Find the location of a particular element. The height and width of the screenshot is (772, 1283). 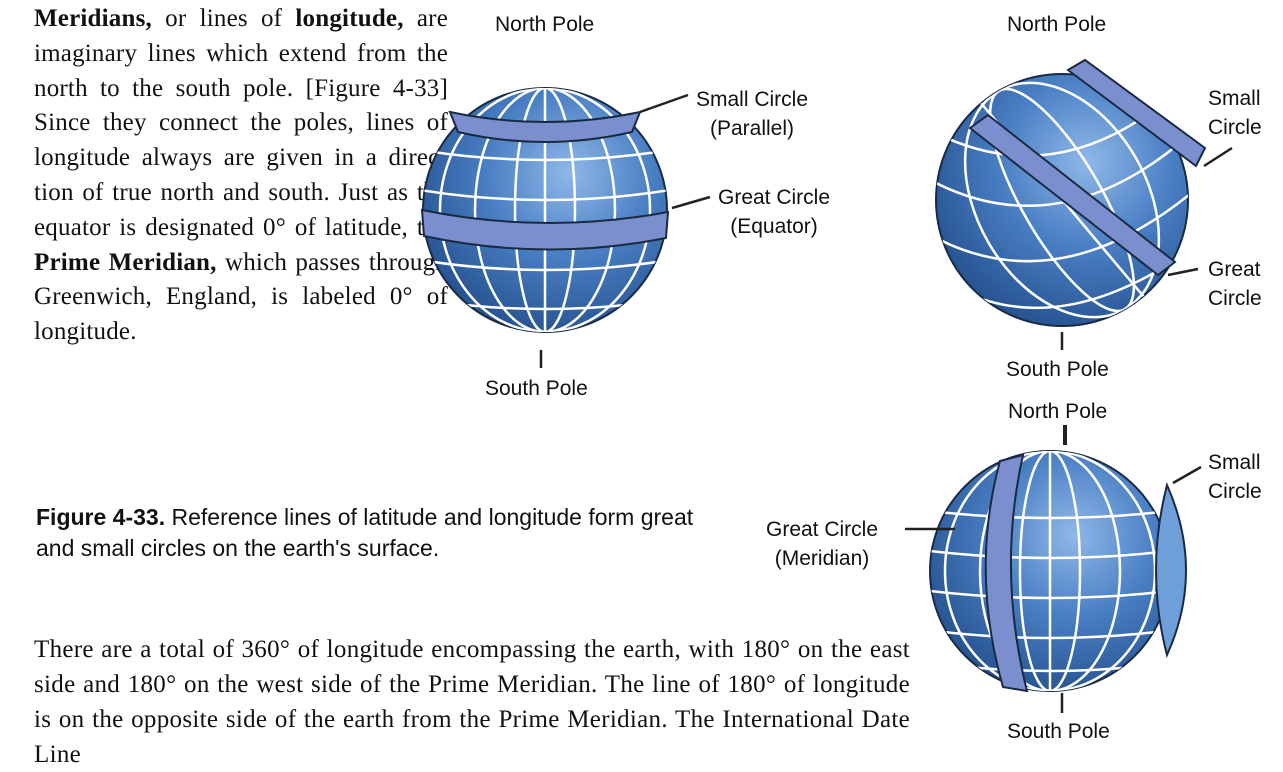

globe3-small-circle-label: Small Circle is located at coordinates (1235, 477).